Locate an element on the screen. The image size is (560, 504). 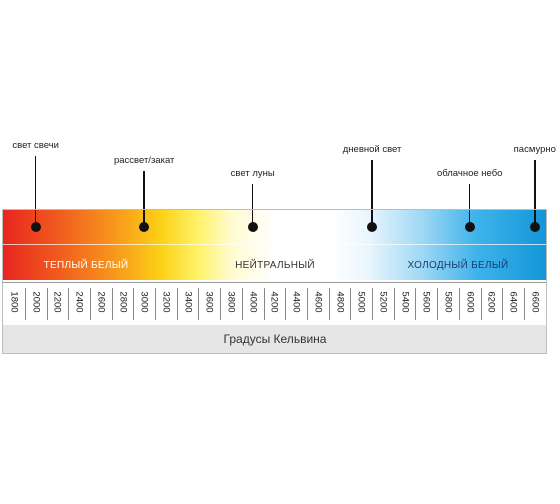
scale-value: 3400 is located at coordinates (188, 302).